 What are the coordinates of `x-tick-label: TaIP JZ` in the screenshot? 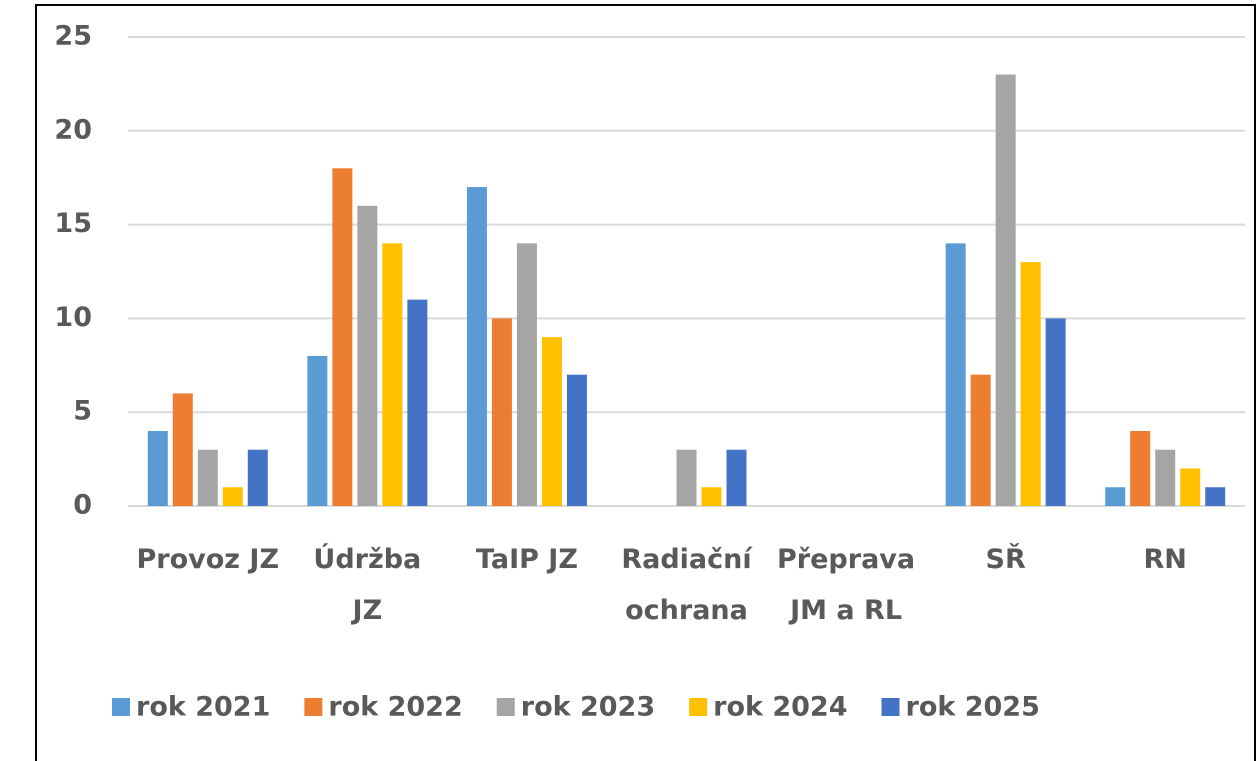 It's located at (527, 559).